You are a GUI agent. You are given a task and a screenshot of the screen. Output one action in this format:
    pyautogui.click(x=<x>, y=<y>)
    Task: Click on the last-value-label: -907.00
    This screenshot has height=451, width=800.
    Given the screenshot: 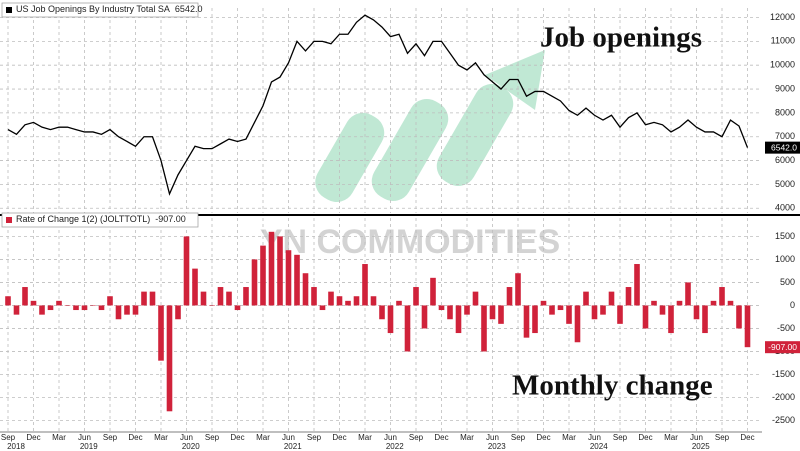 What is the action you would take?
    pyautogui.click(x=782, y=347)
    